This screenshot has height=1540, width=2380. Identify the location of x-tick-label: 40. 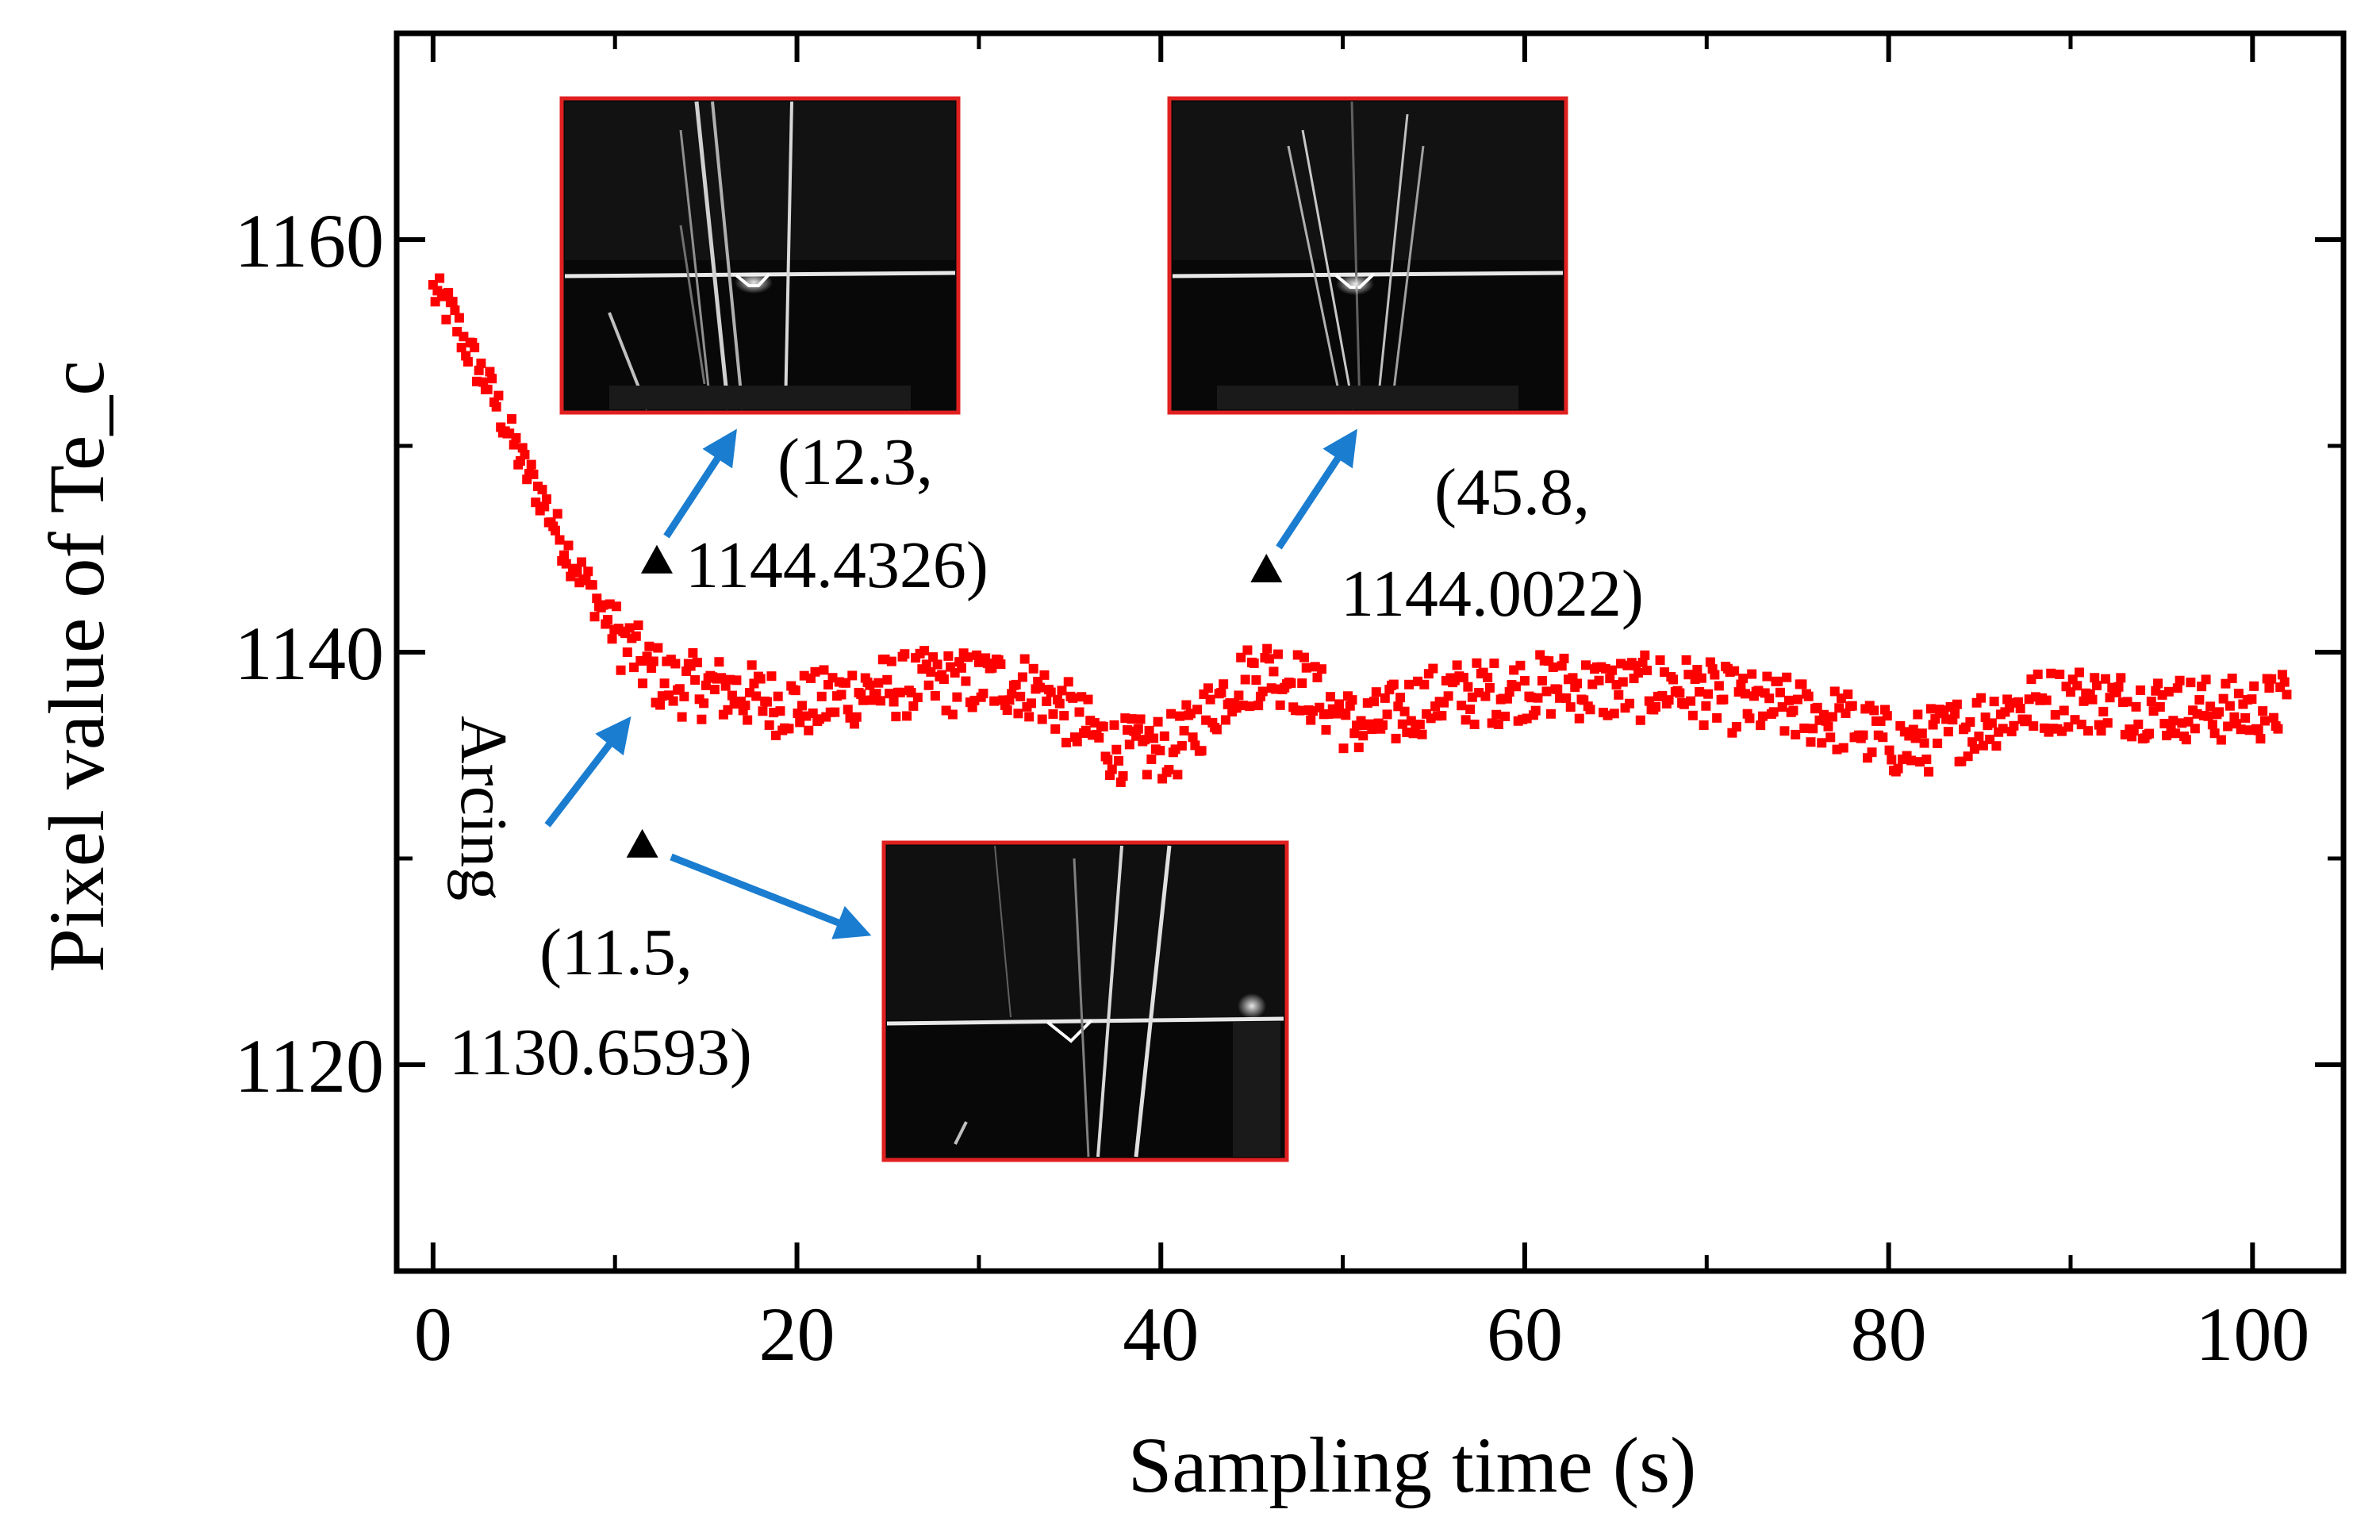
(1161, 1334).